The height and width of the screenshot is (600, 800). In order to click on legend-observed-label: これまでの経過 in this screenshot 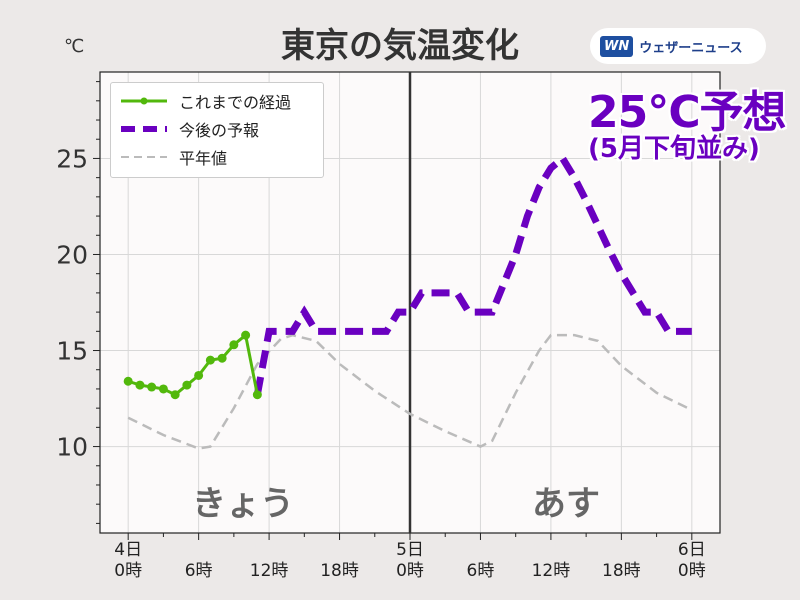, I will do `click(235, 102)`.